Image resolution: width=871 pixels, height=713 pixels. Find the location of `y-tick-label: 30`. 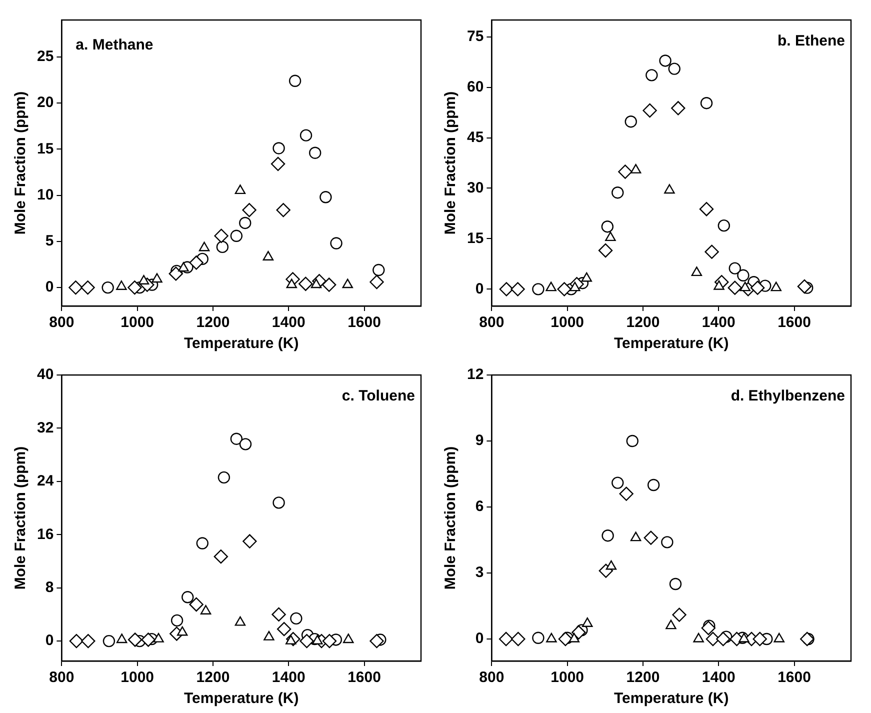

y-tick-label: 30 is located at coordinates (475, 187).